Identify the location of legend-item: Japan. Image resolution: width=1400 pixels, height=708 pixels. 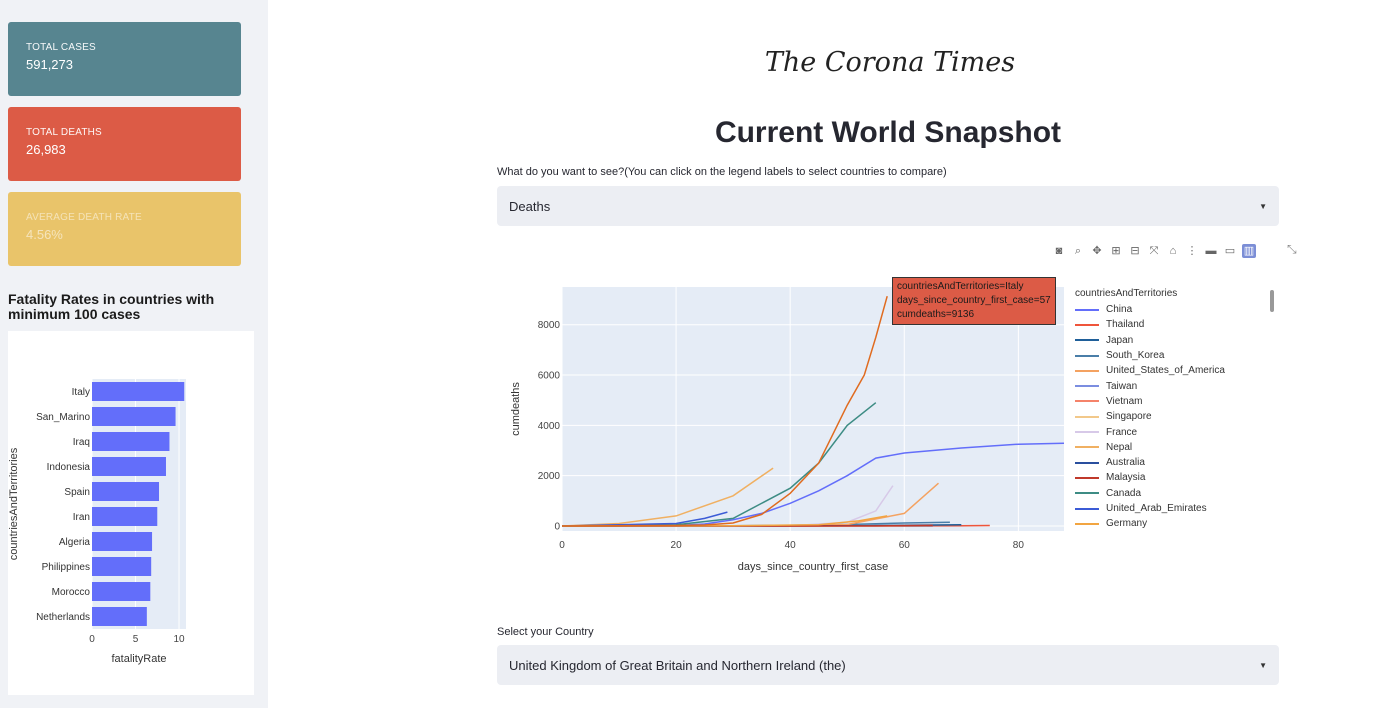
(1175, 340).